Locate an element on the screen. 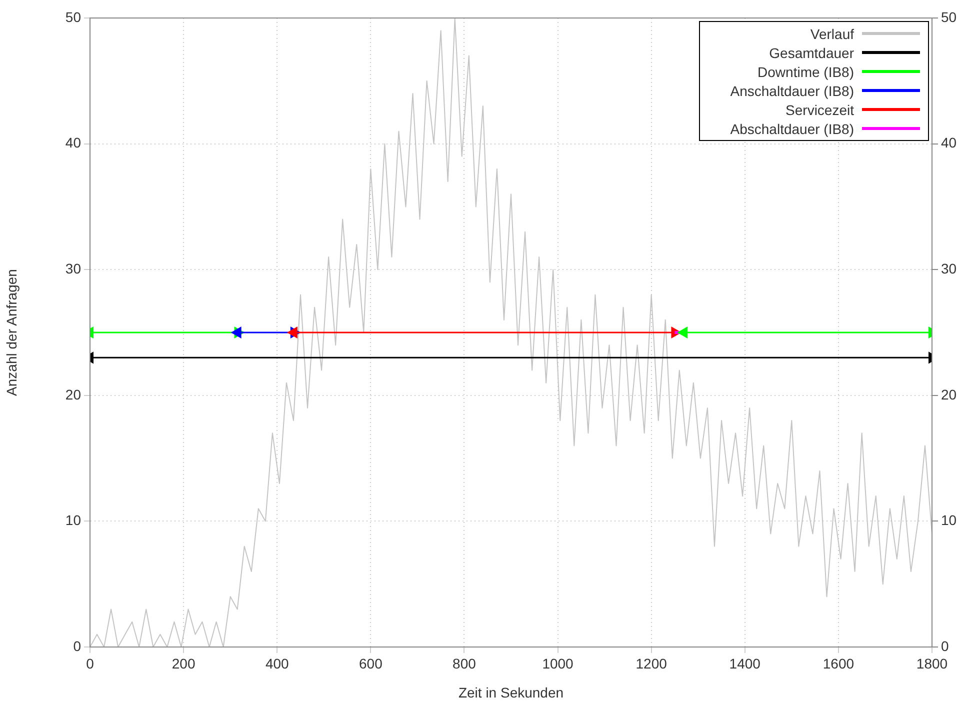 Image resolution: width=973 pixels, height=706 pixels. y-tick-label: 40 is located at coordinates (73, 142).